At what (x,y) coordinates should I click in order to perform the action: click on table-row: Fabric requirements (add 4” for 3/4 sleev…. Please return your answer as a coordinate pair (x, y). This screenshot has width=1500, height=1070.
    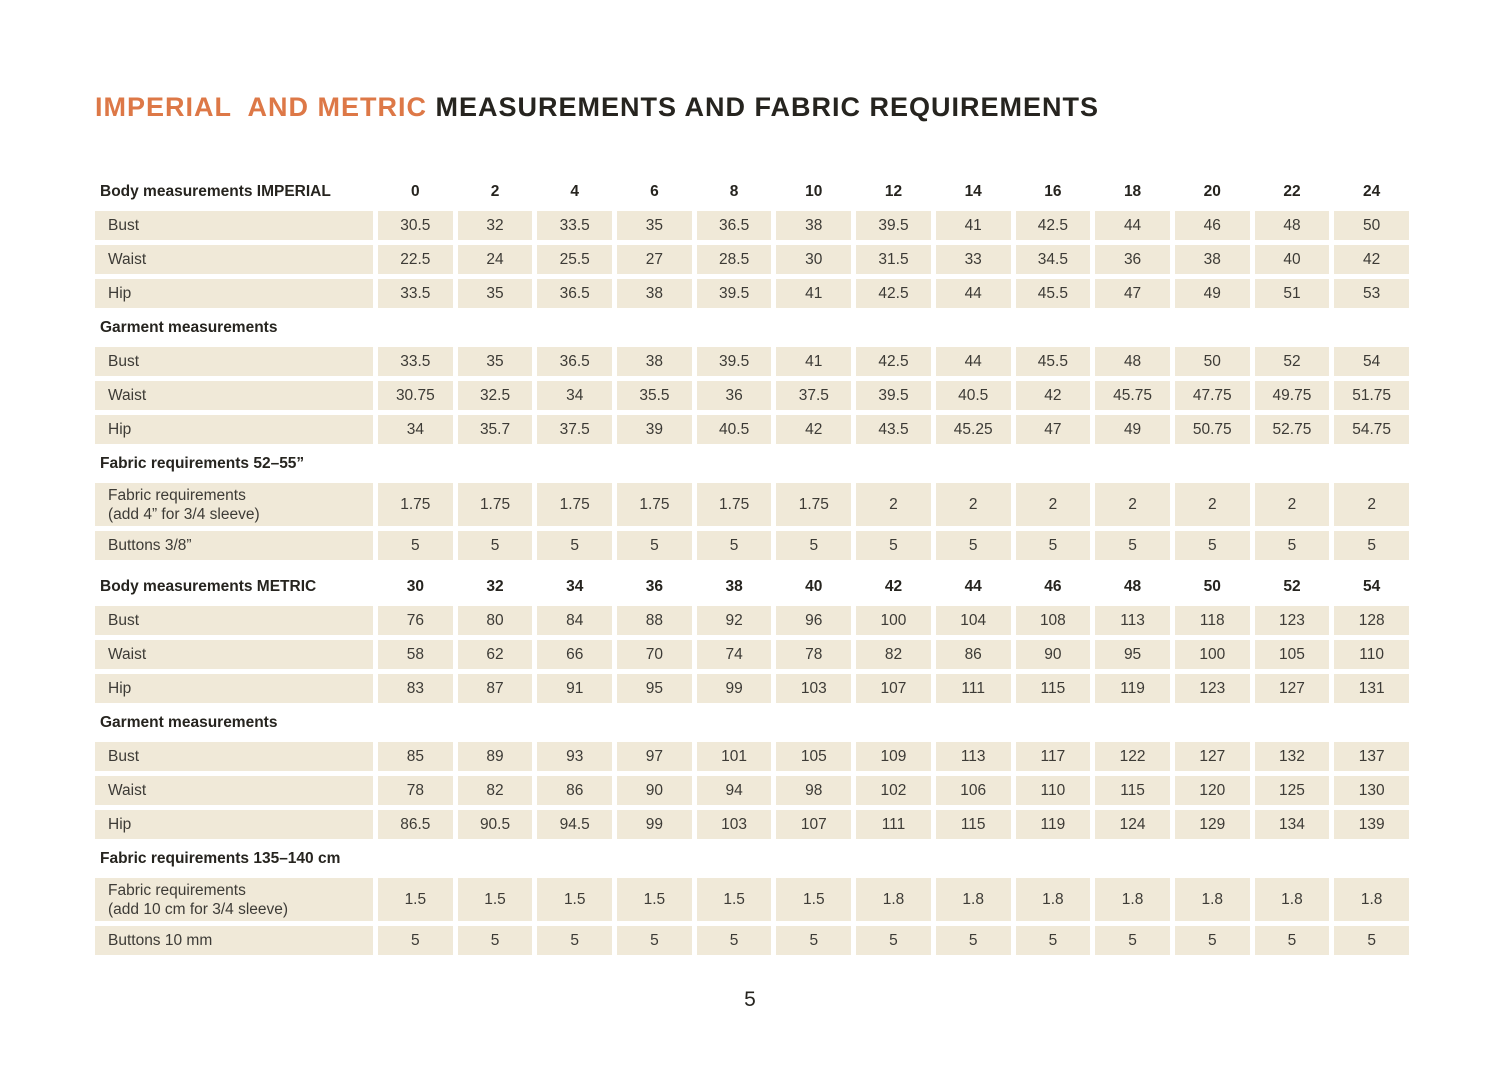
    Looking at the image, I should click on (752, 504).